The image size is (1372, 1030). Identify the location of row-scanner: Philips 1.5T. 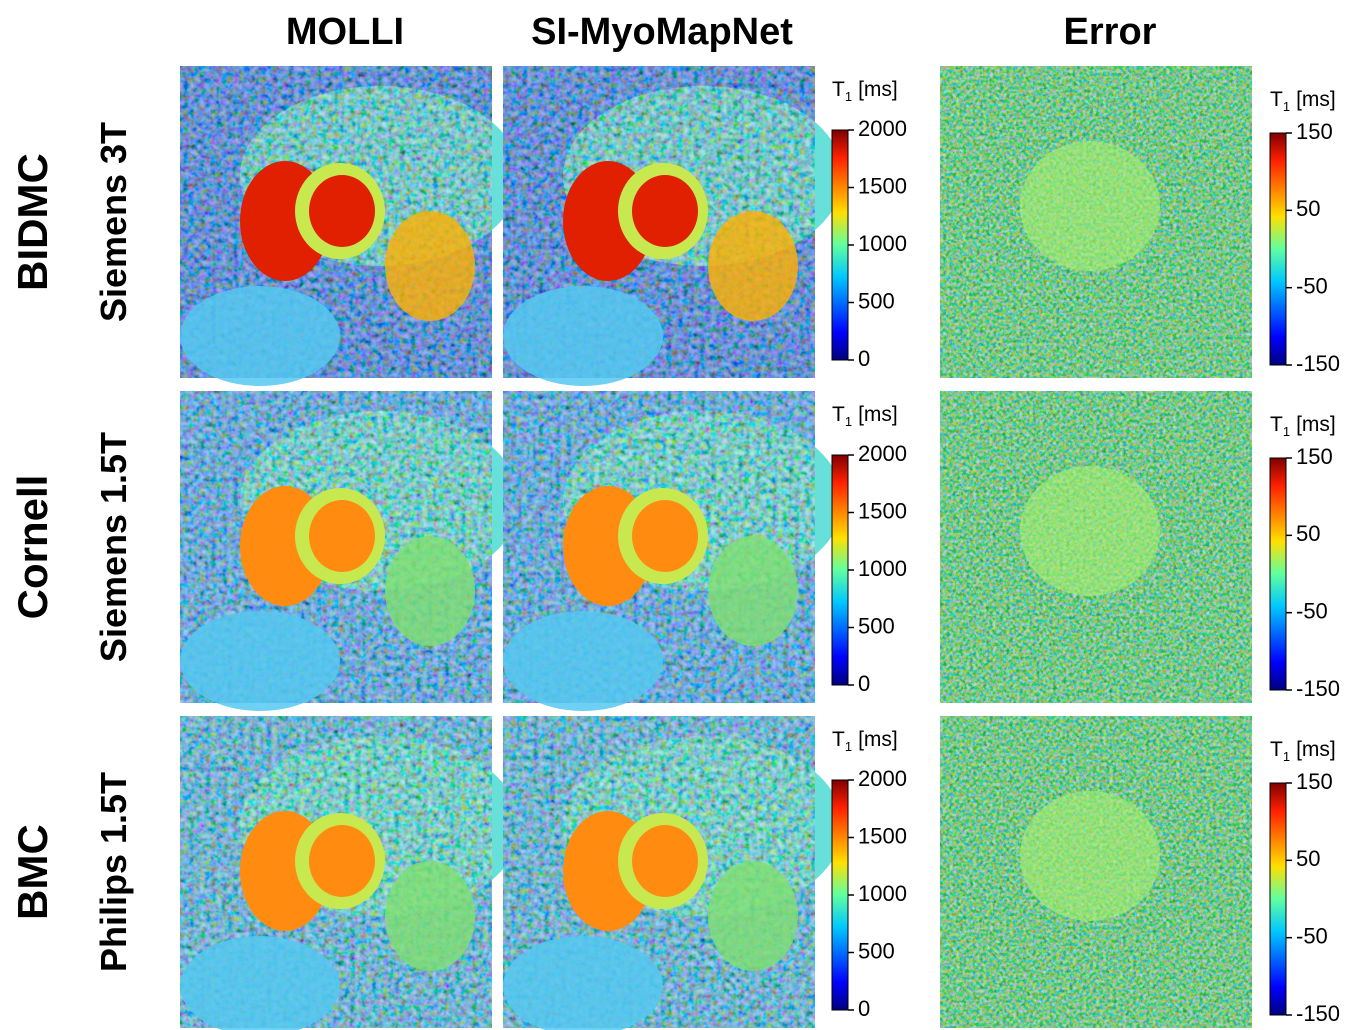
(113, 872).